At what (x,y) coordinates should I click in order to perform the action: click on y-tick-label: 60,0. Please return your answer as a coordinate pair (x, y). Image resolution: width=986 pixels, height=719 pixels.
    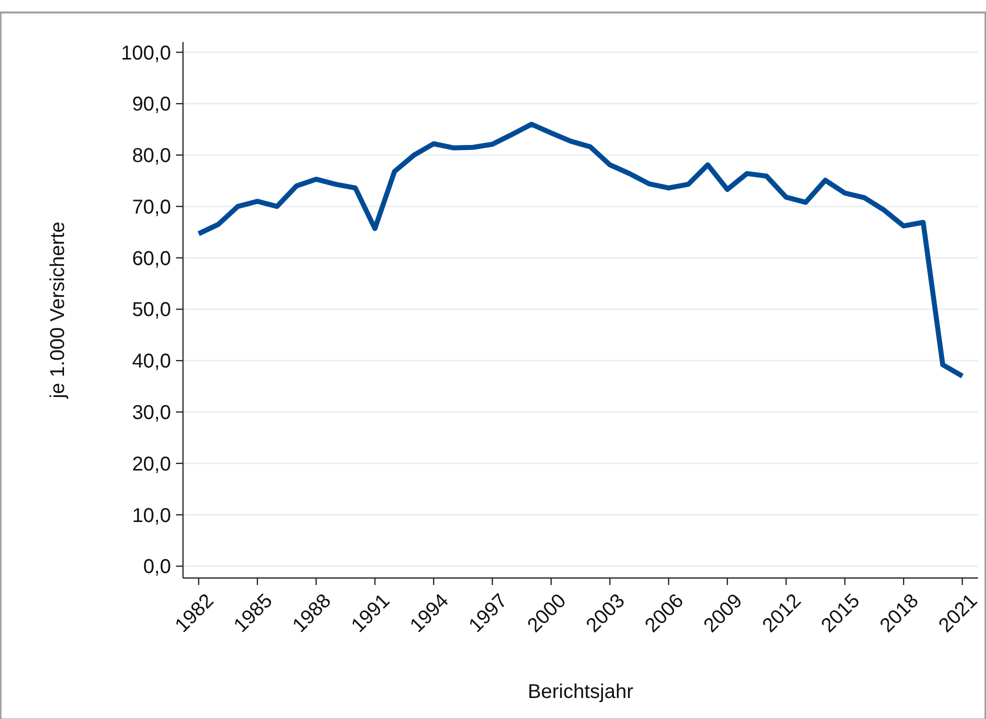
    Looking at the image, I should click on (151, 259).